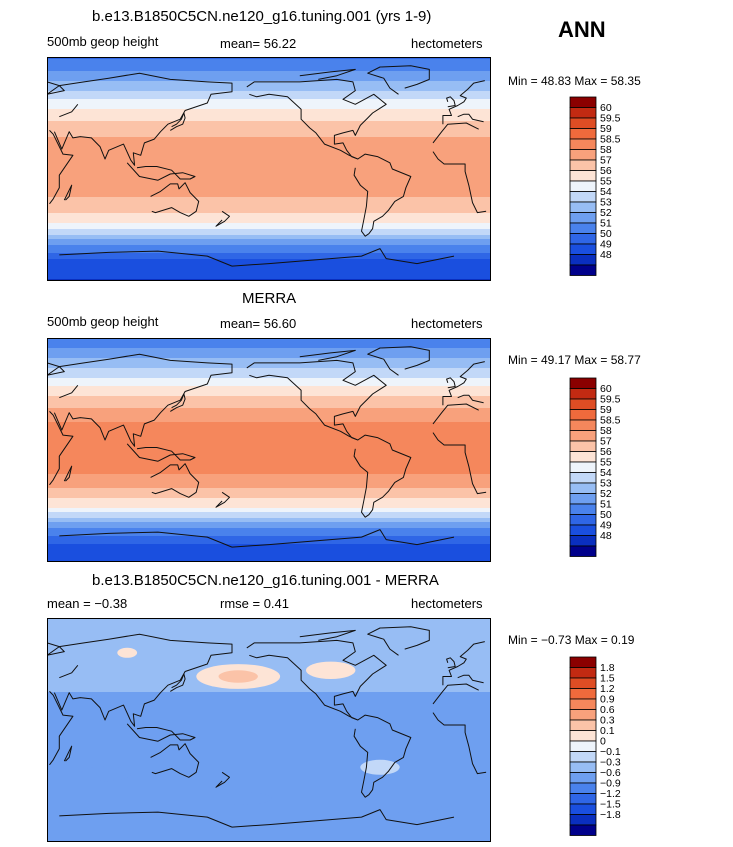  Describe the element at coordinates (610, 815) in the screenshot. I see `colorbar-tick-label: −1.8` at that location.